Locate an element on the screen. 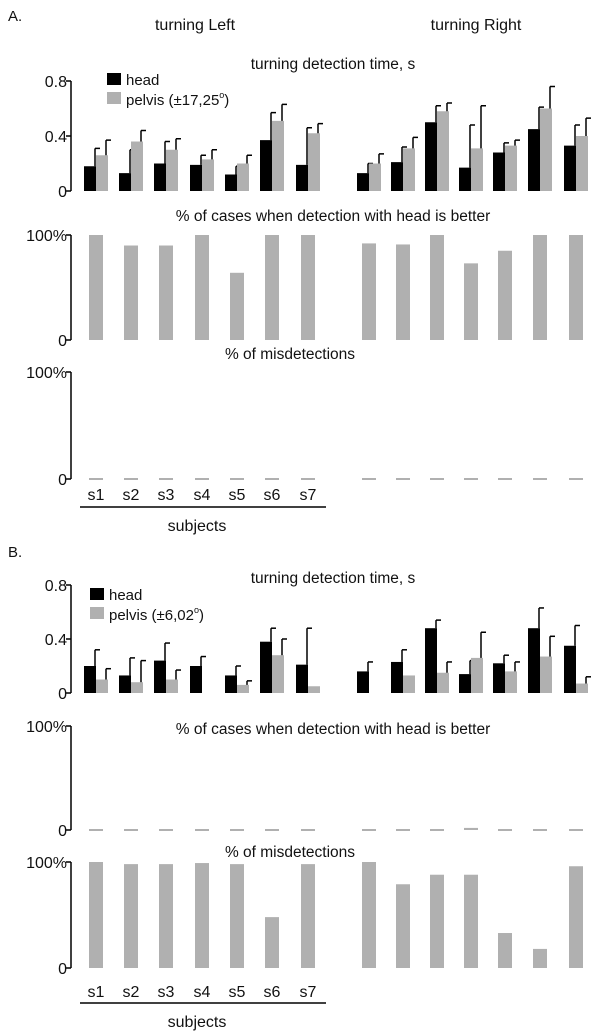 The width and height of the screenshot is (592, 1032). subject-tick-s3: s3 is located at coordinates (166, 495).